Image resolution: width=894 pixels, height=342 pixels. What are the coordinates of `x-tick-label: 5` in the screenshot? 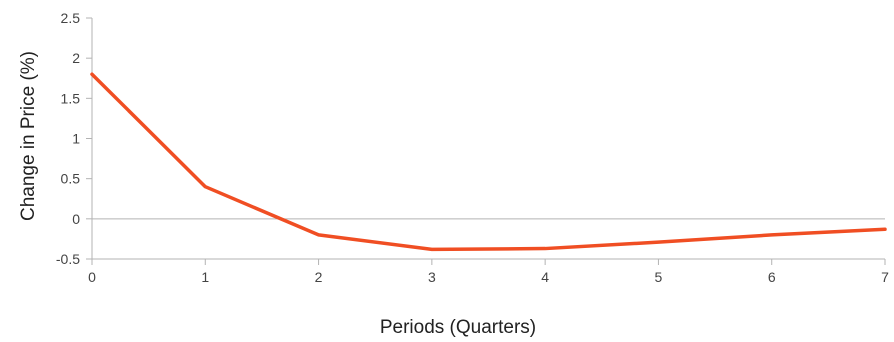 It's located at (659, 277).